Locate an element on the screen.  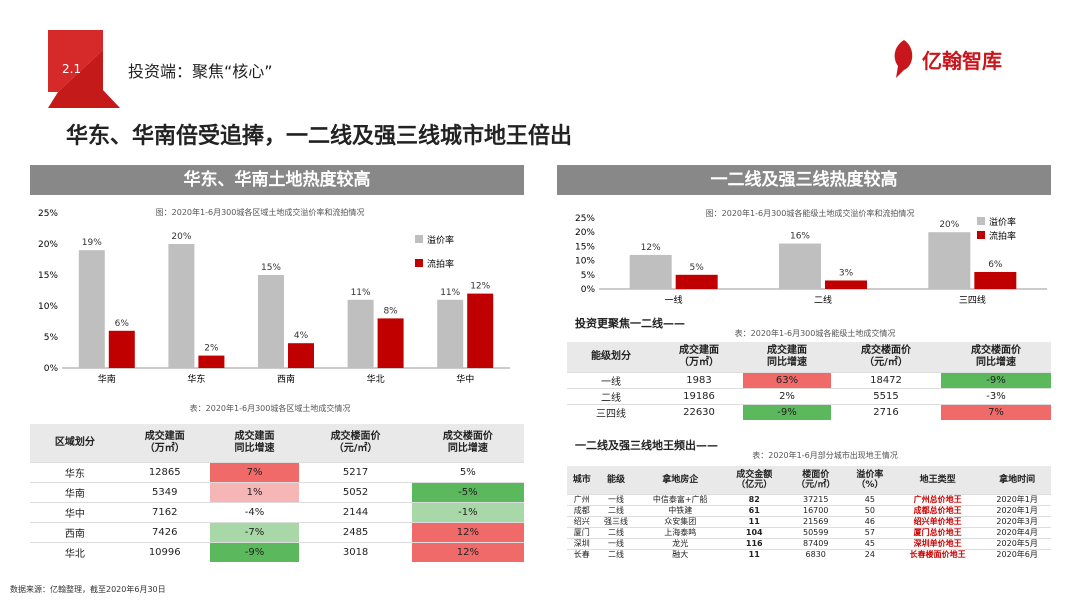
data-label: 8% is located at coordinates (390, 311).